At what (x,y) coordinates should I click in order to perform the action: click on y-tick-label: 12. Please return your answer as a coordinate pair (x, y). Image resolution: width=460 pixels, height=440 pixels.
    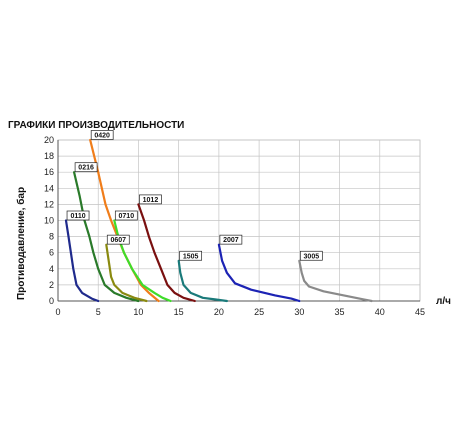
    Looking at the image, I should click on (49, 204).